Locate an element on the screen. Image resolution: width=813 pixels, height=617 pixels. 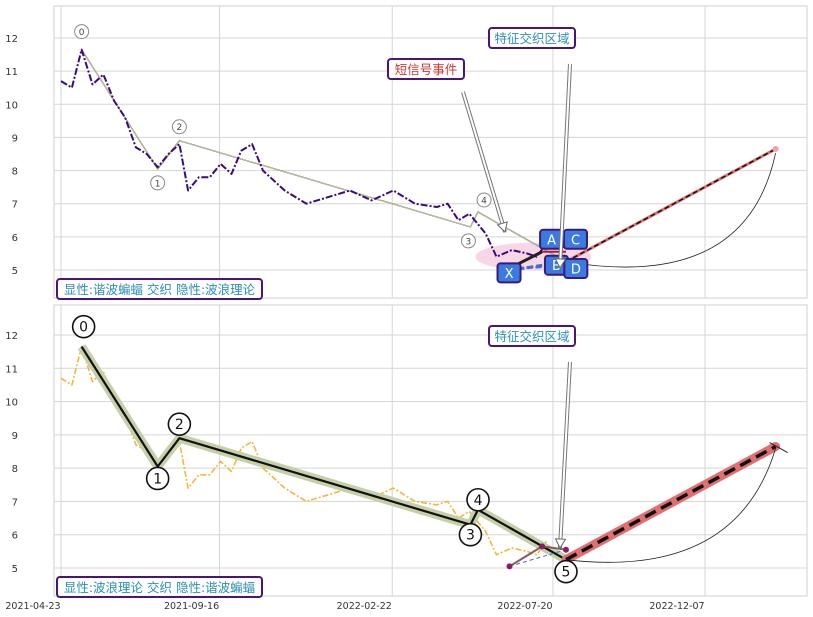
short-signal-label-box is located at coordinates (426, 69).